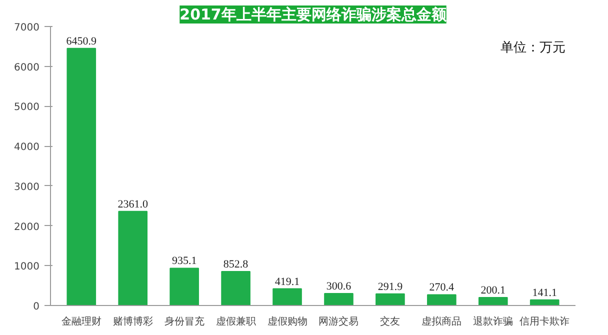 This screenshot has height=335, width=608. Describe the element at coordinates (391, 286) in the screenshot. I see `data-label: 291.9` at that location.